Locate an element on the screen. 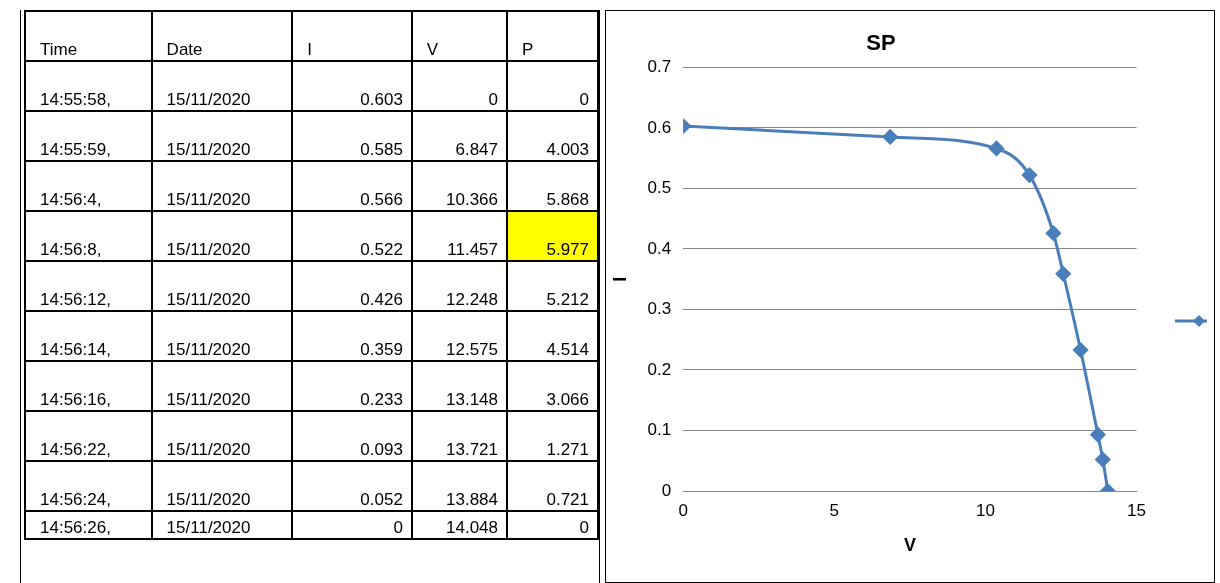 This screenshot has height=583, width=1220. text: 12.575 is located at coordinates (459, 336).